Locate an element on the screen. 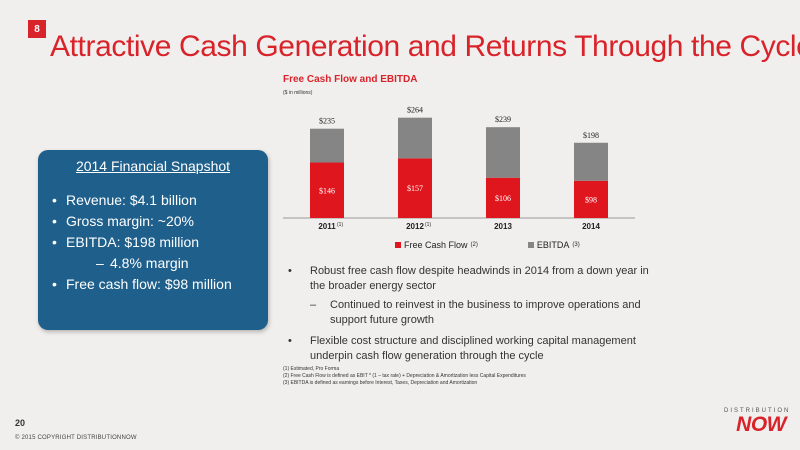 This screenshot has width=800, height=450. data-label-fcf-2014: $98 is located at coordinates (591, 199).